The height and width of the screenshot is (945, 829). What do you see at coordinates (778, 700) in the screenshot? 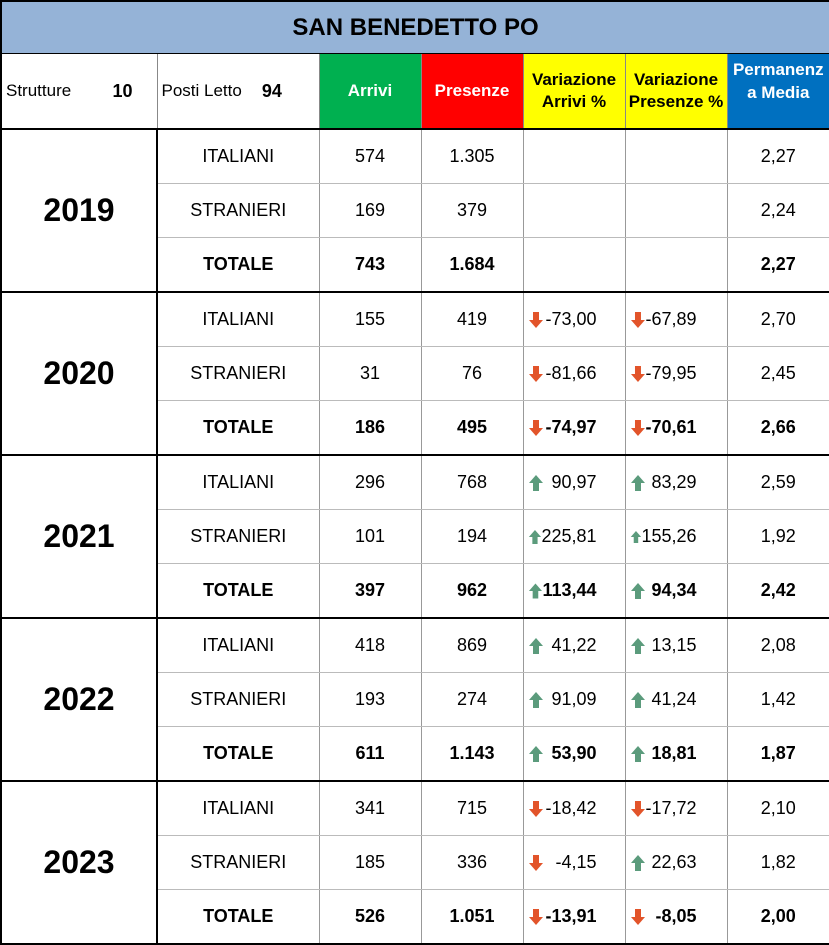
I see `permanenza-cell: 1,42` at bounding box center [778, 700].